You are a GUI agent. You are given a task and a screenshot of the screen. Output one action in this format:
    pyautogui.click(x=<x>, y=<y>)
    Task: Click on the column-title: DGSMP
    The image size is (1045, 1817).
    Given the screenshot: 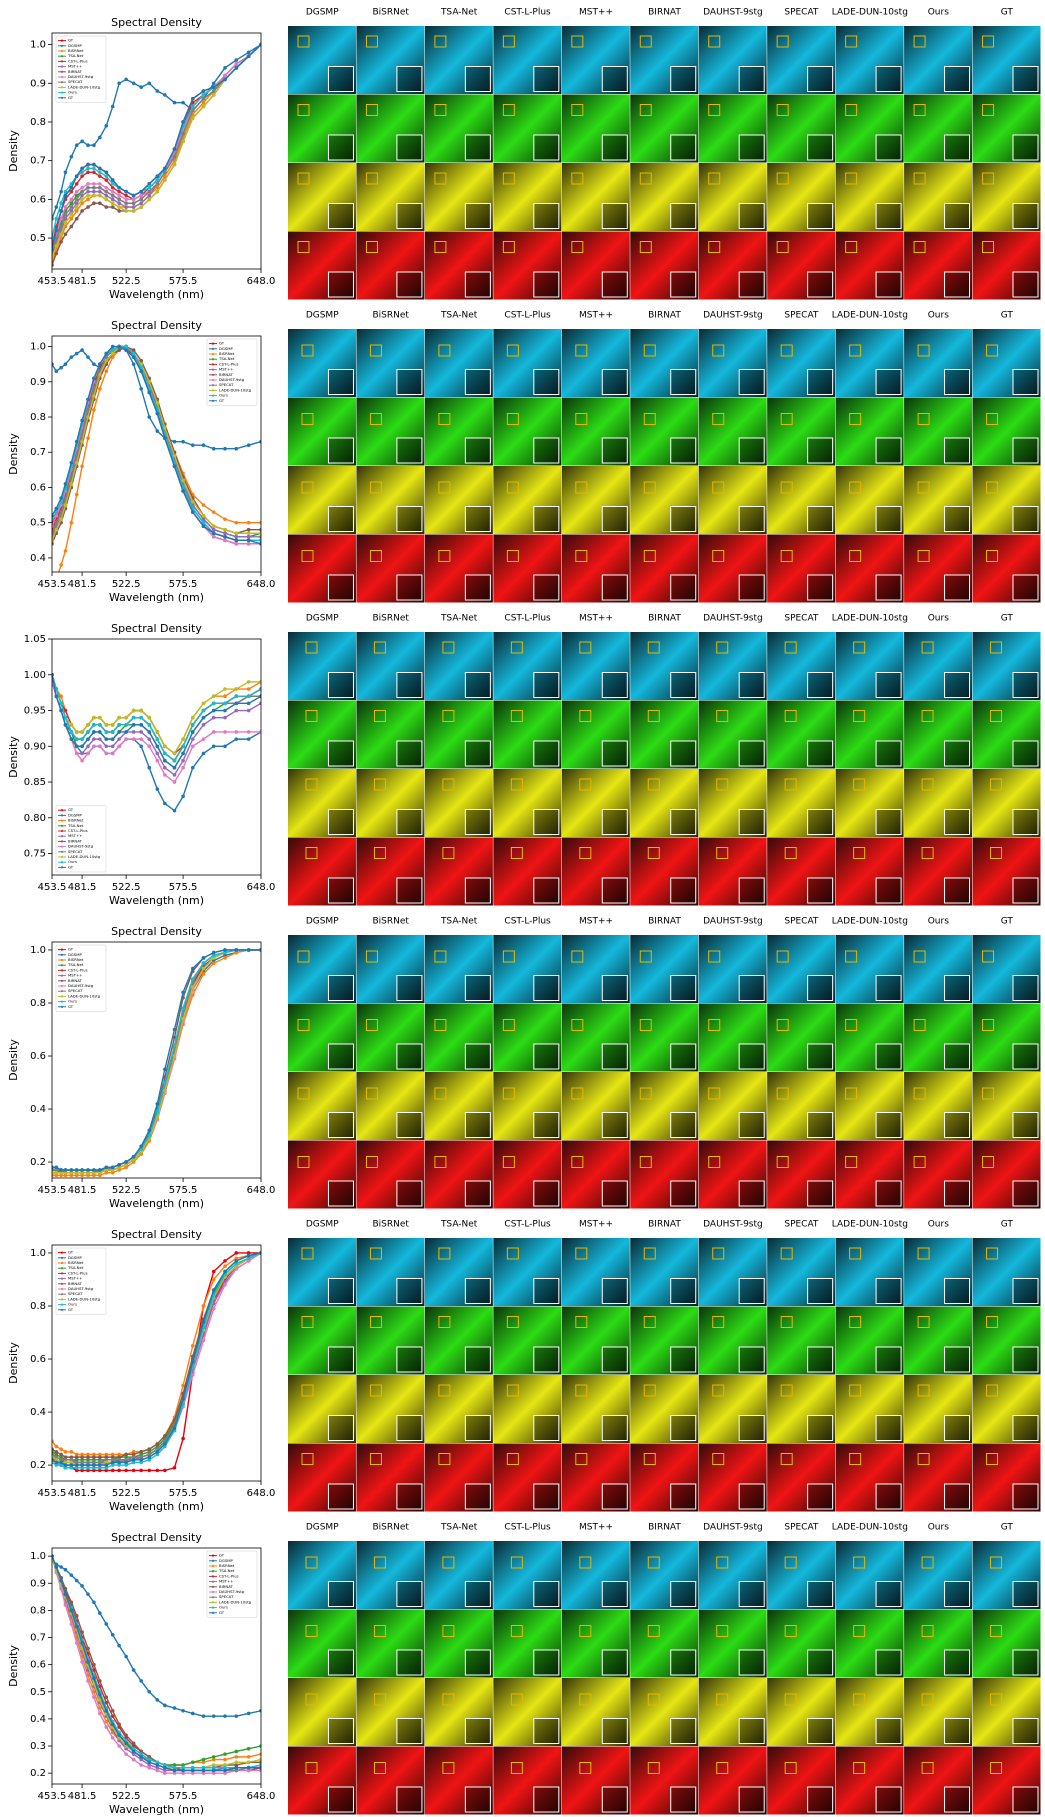 What is the action you would take?
    pyautogui.click(x=322, y=13)
    